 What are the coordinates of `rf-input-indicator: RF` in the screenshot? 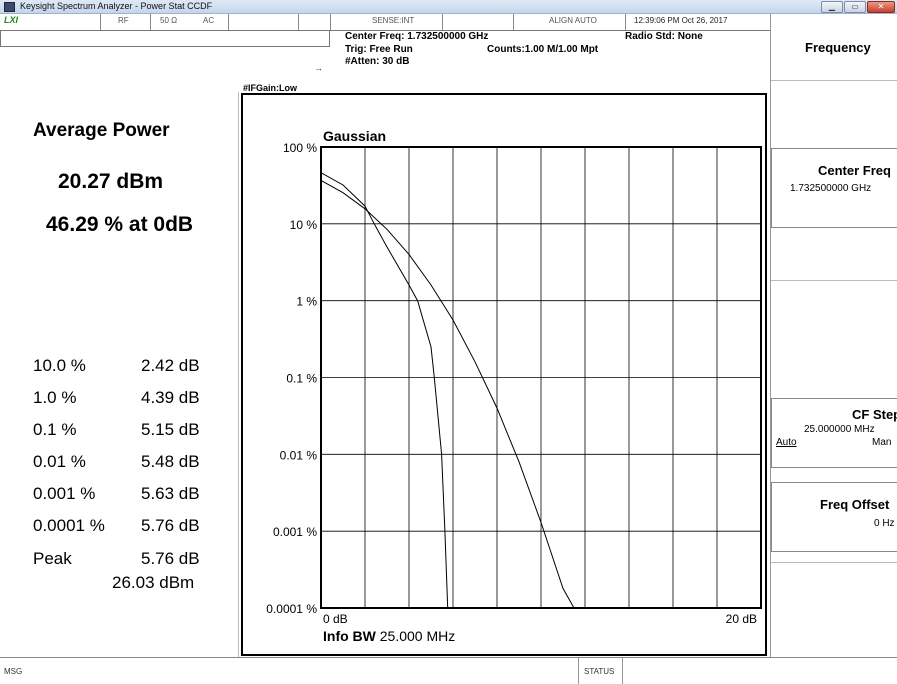 It's located at (123, 20).